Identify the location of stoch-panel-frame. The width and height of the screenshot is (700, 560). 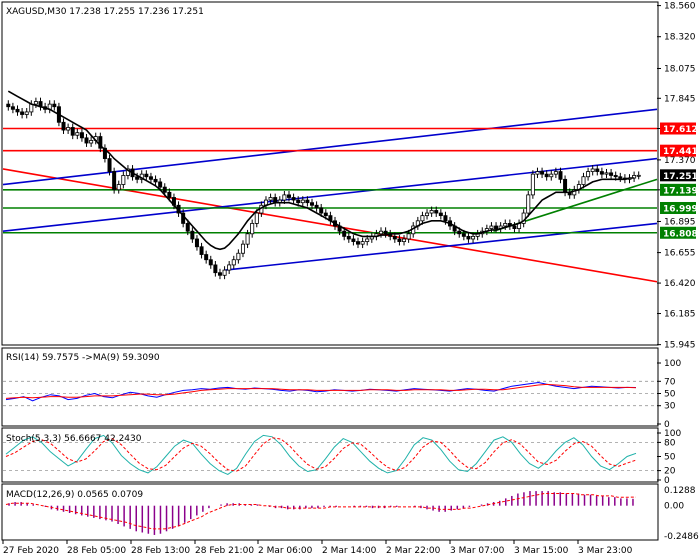
(330, 455).